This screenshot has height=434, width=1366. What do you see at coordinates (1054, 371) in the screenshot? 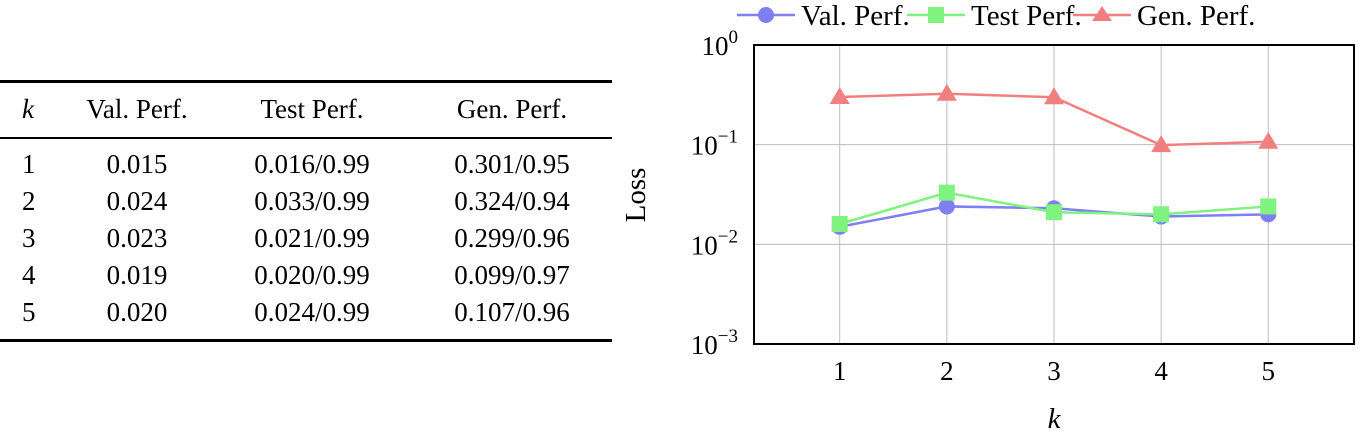
I see `x-tick-label: 3` at bounding box center [1054, 371].